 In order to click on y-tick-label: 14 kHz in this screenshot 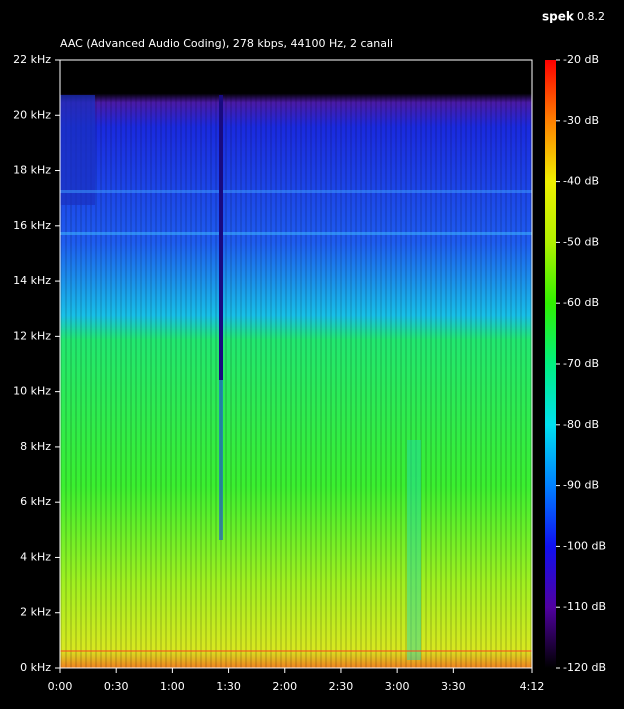, I will do `click(32, 280)`.